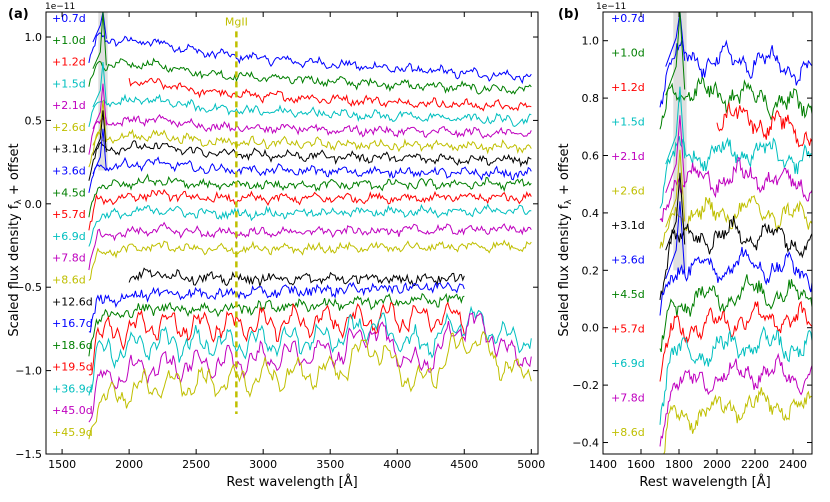 The width and height of the screenshot is (830, 502). Describe the element at coordinates (628, 18) in the screenshot. I see `panel-b-series-label-1: +0.7d` at that location.